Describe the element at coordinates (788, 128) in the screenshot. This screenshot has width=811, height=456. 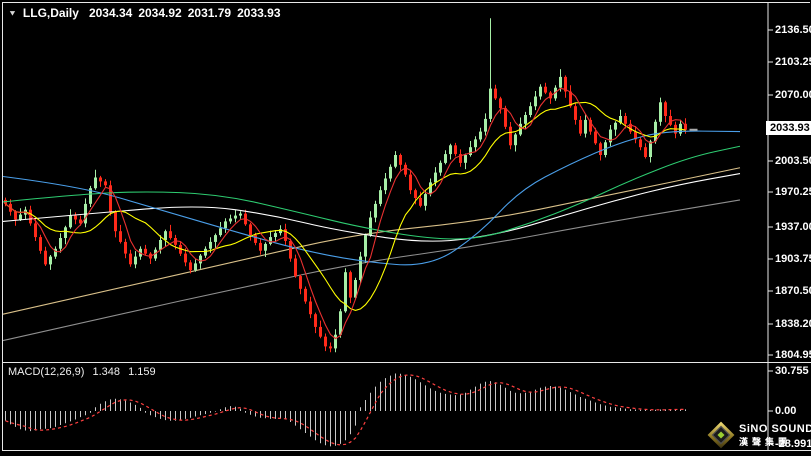
I see `current-price-tag: 2033.93` at that location.